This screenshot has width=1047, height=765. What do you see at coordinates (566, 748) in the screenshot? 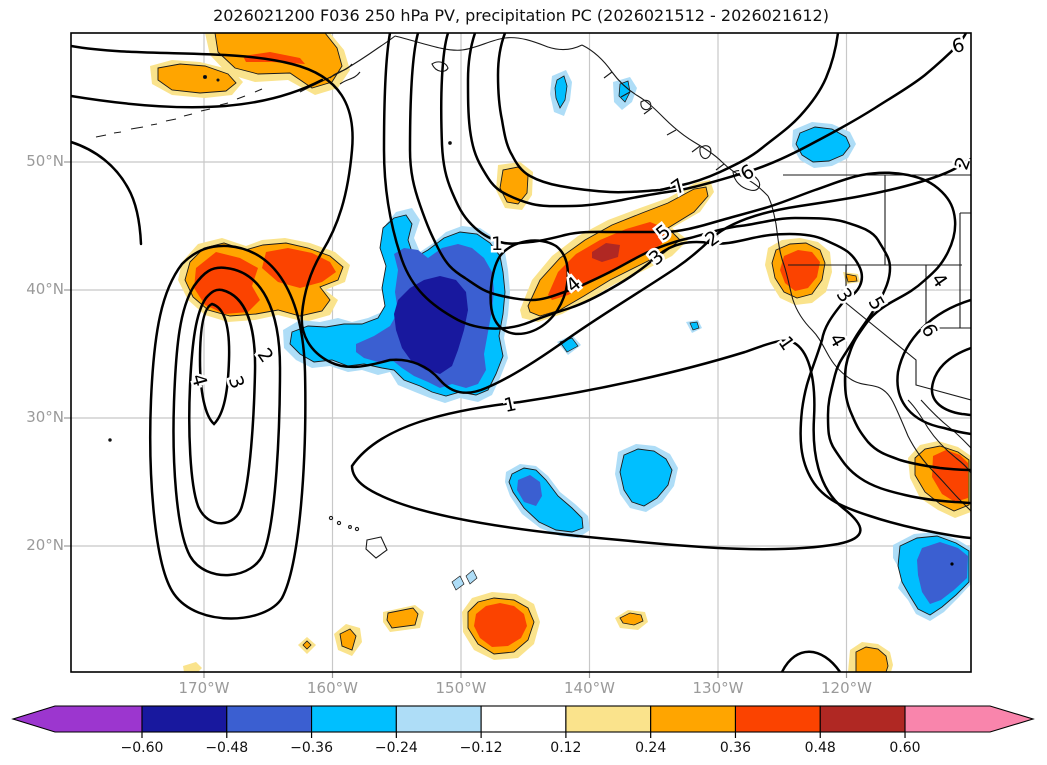
I see `colorbar-tick-label: 0.12` at bounding box center [566, 748].